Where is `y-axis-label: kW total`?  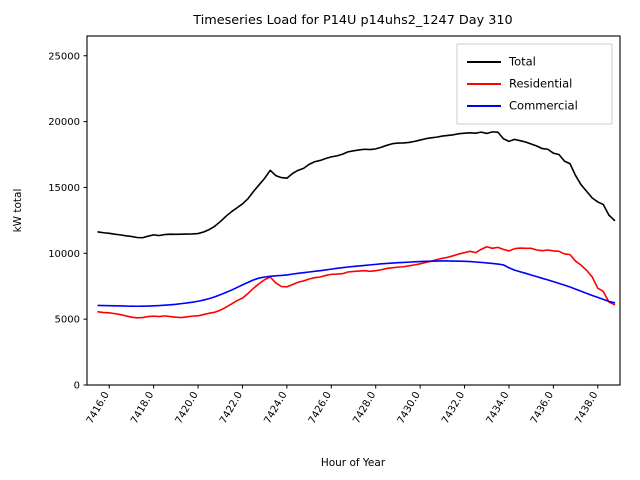 y-axis-label: kW total is located at coordinates (18, 211).